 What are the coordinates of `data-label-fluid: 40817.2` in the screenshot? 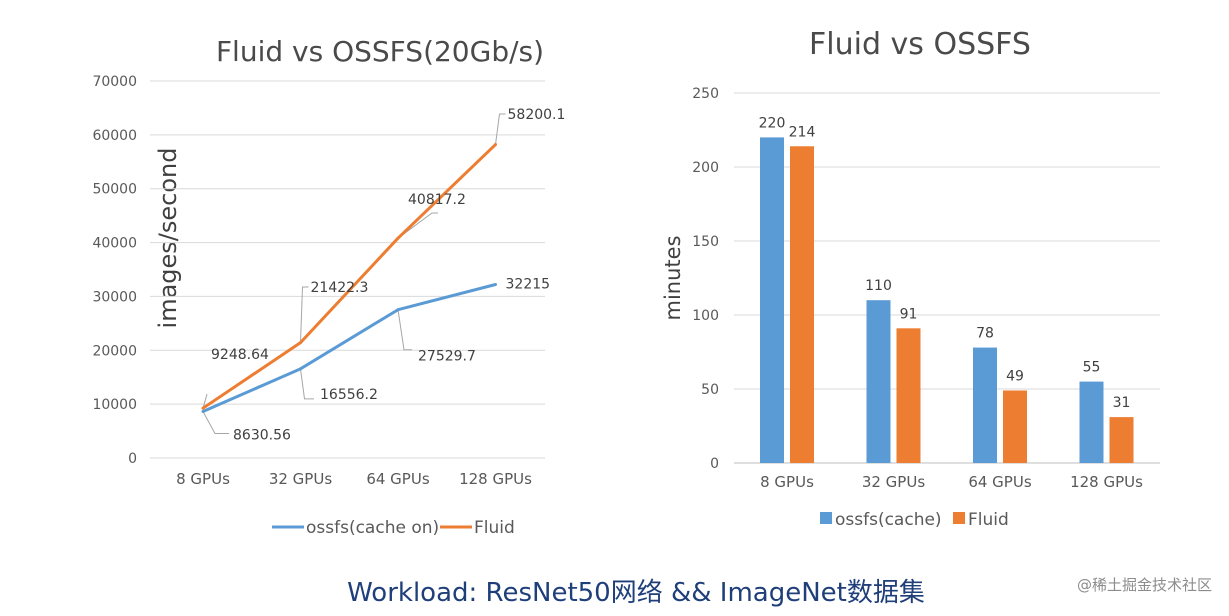 It's located at (437, 200).